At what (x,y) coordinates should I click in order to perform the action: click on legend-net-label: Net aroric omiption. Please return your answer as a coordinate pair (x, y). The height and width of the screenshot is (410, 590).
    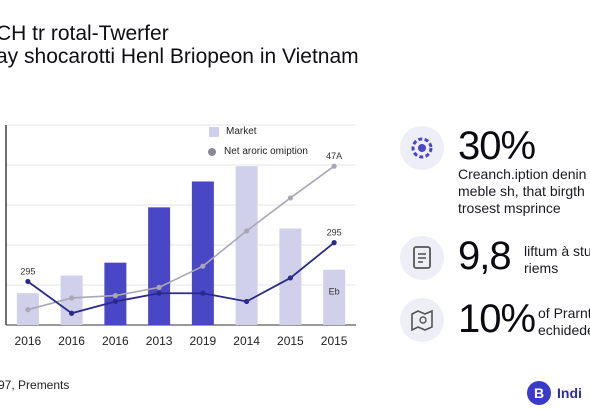
    Looking at the image, I should click on (266, 151).